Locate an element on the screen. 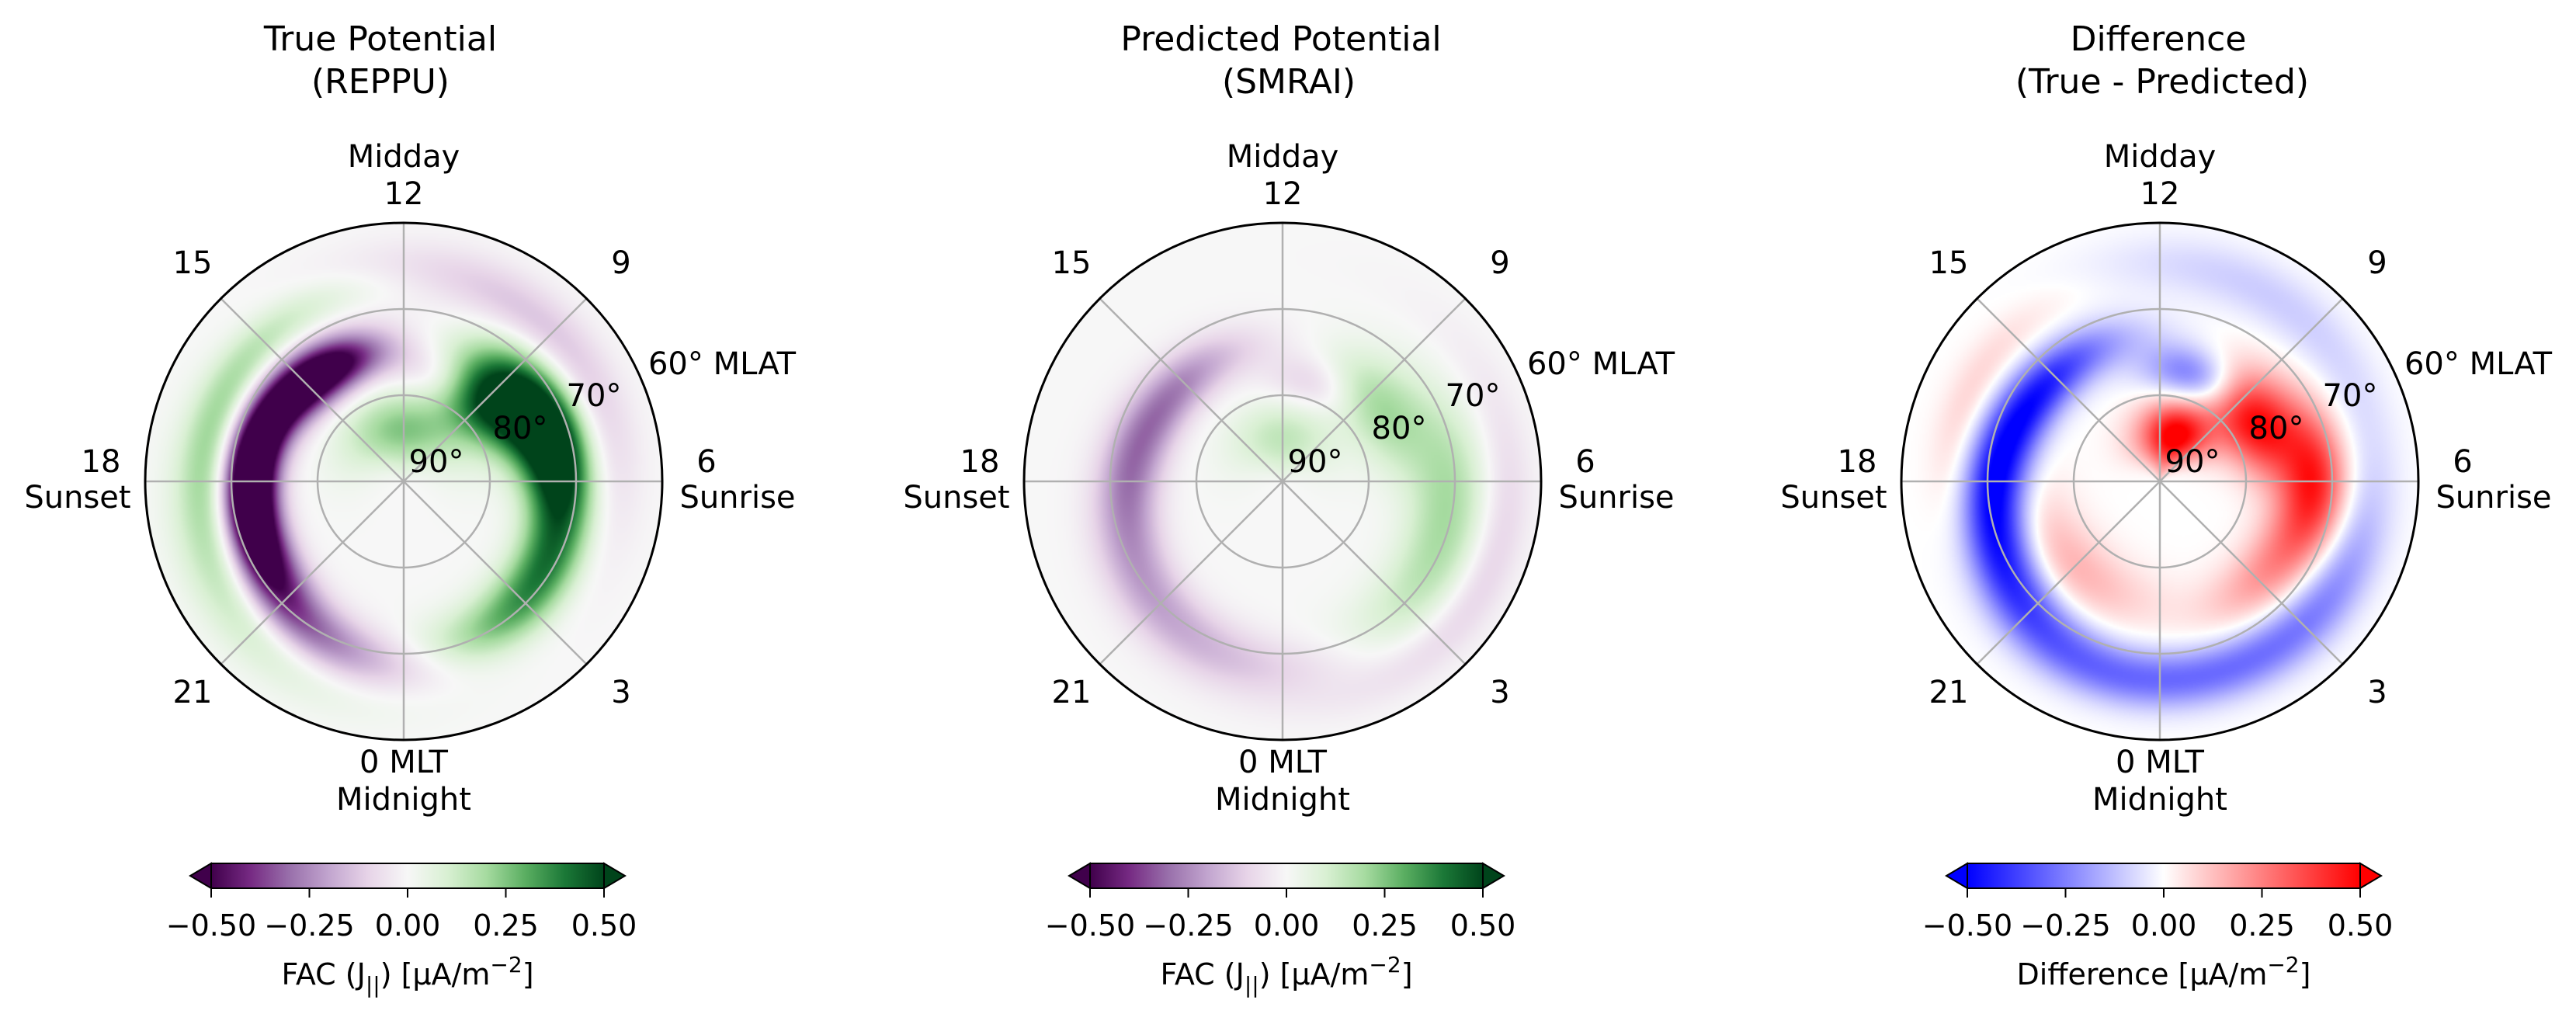 Image resolution: width=2576 pixels, height=1021 pixels. panel-title-line1: Predicted Potential is located at coordinates (1280, 39).